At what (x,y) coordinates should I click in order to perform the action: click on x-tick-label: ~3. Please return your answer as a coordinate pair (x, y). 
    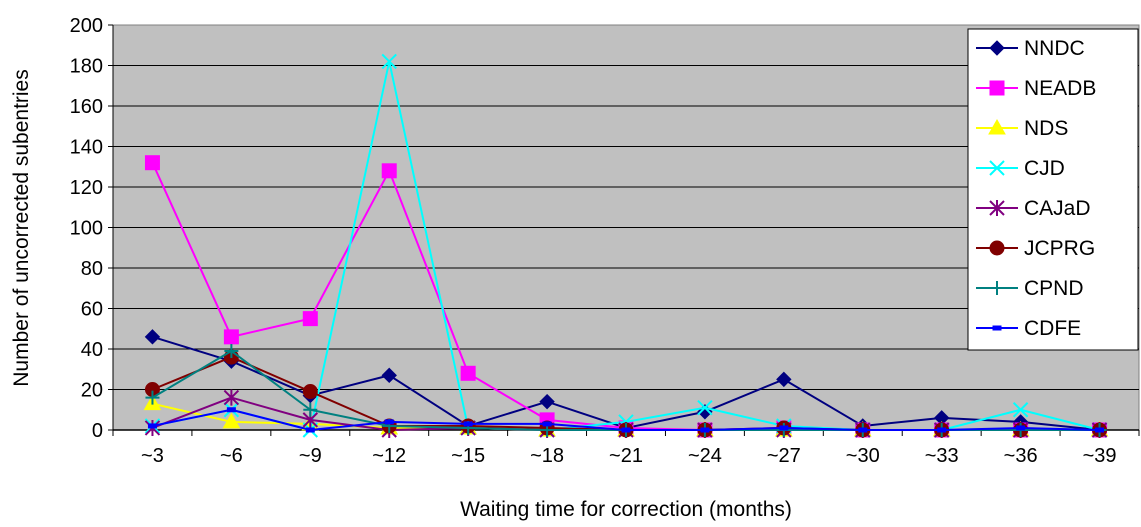
    Looking at the image, I should click on (152, 456).